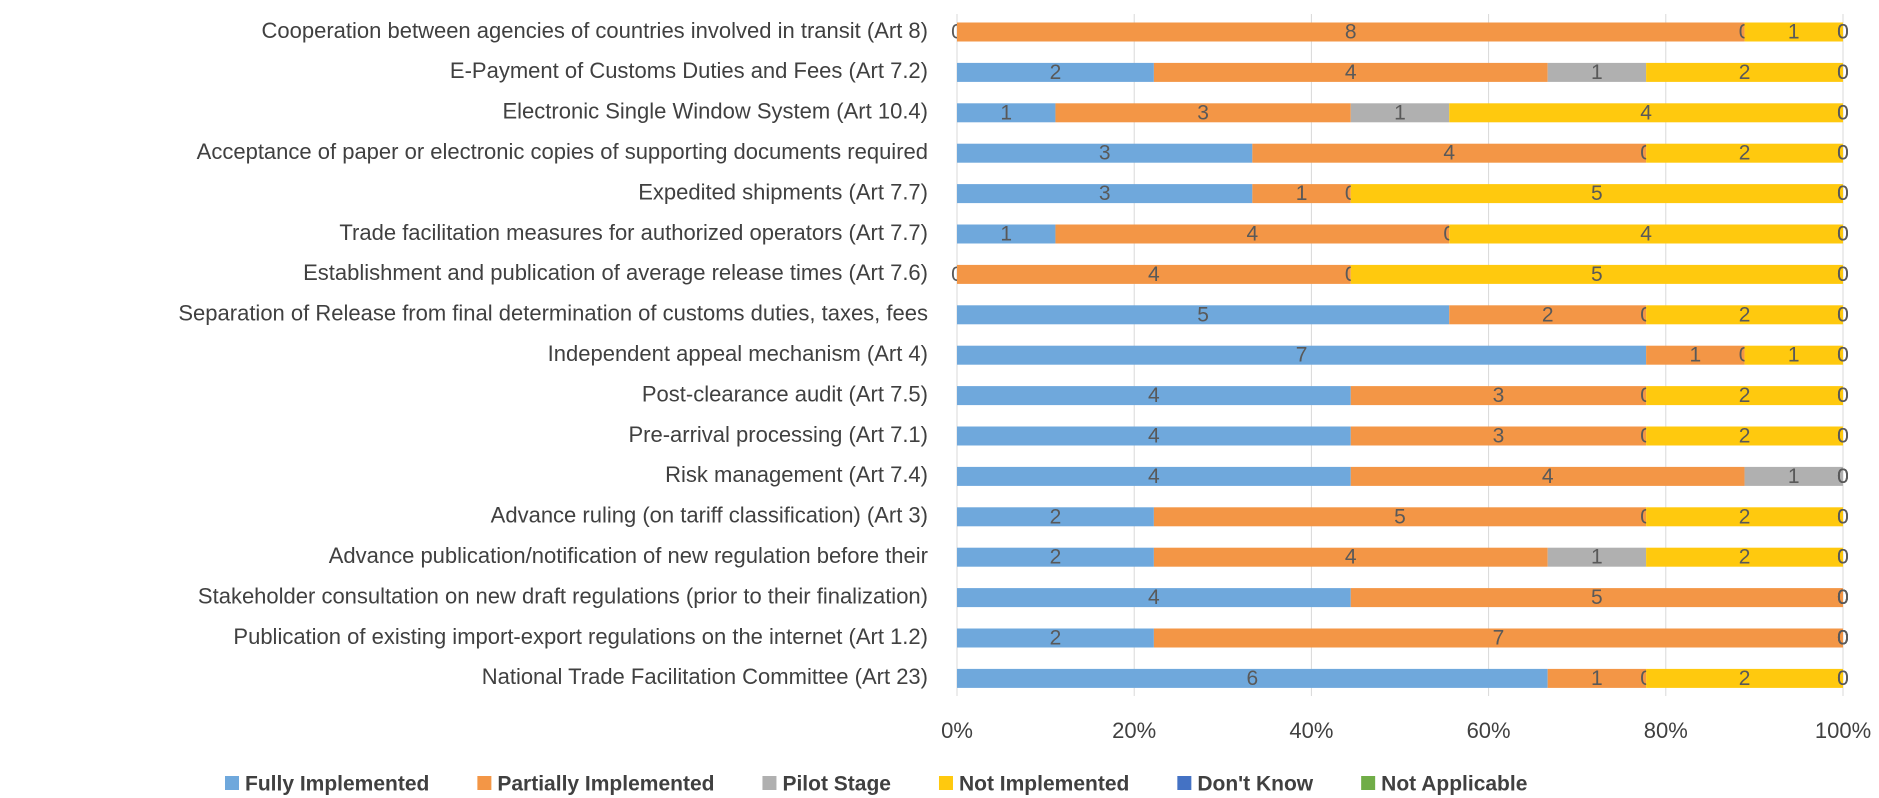  What do you see at coordinates (1489, 730) in the screenshot?
I see `x-tick-label: 60%` at bounding box center [1489, 730].